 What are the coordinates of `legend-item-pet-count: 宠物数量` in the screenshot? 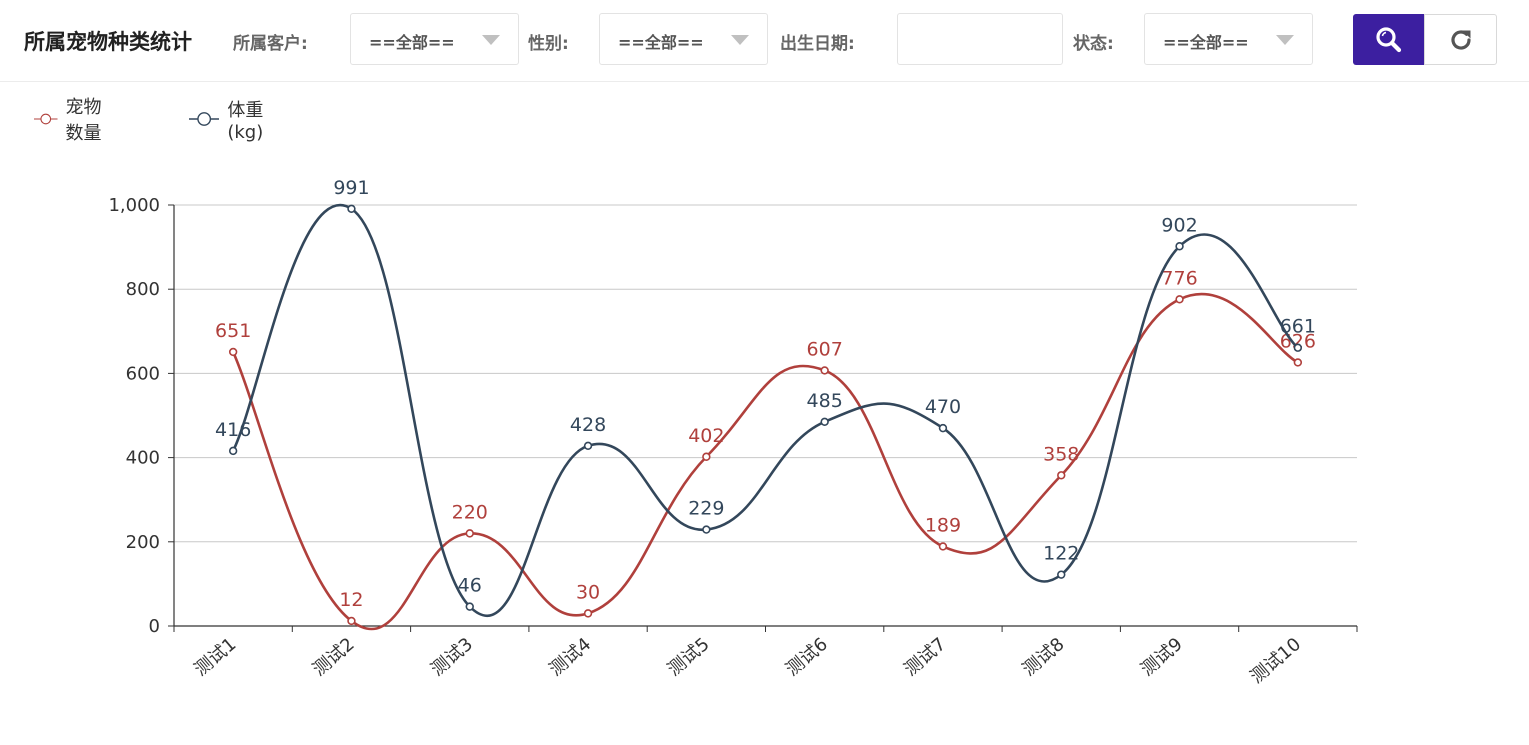 It's located at (69, 120).